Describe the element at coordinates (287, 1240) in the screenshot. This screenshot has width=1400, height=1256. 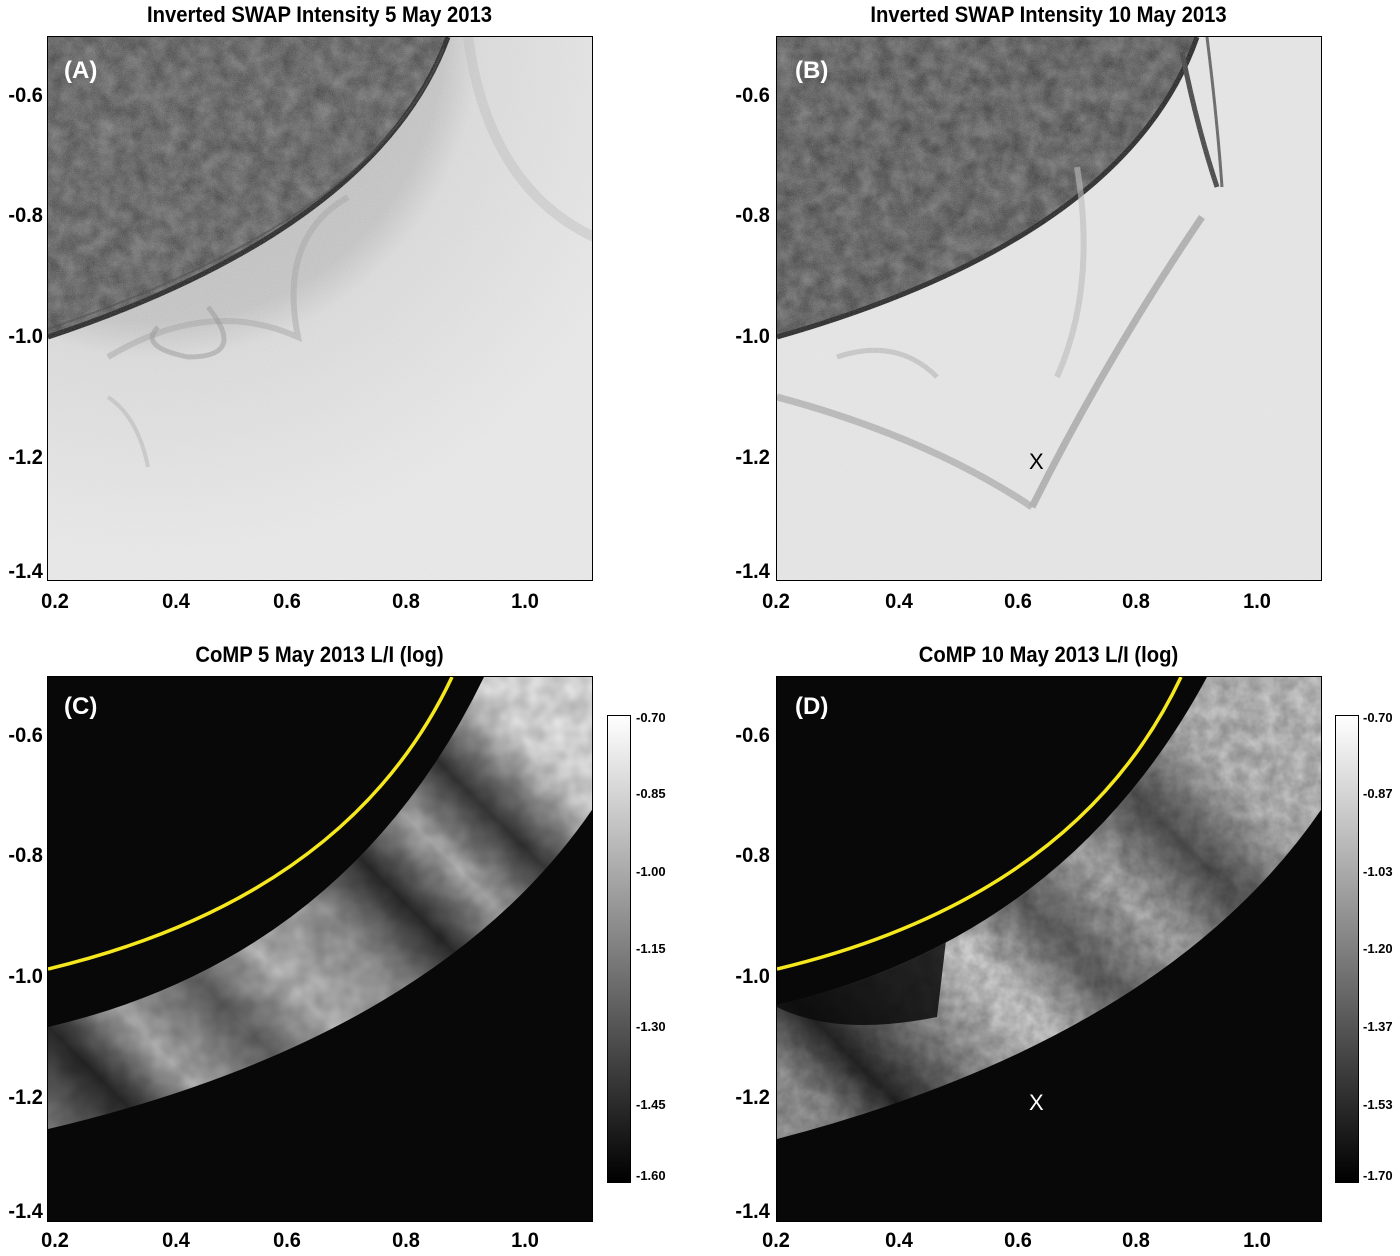
I see `panel-c-xtick: 0.6` at that location.